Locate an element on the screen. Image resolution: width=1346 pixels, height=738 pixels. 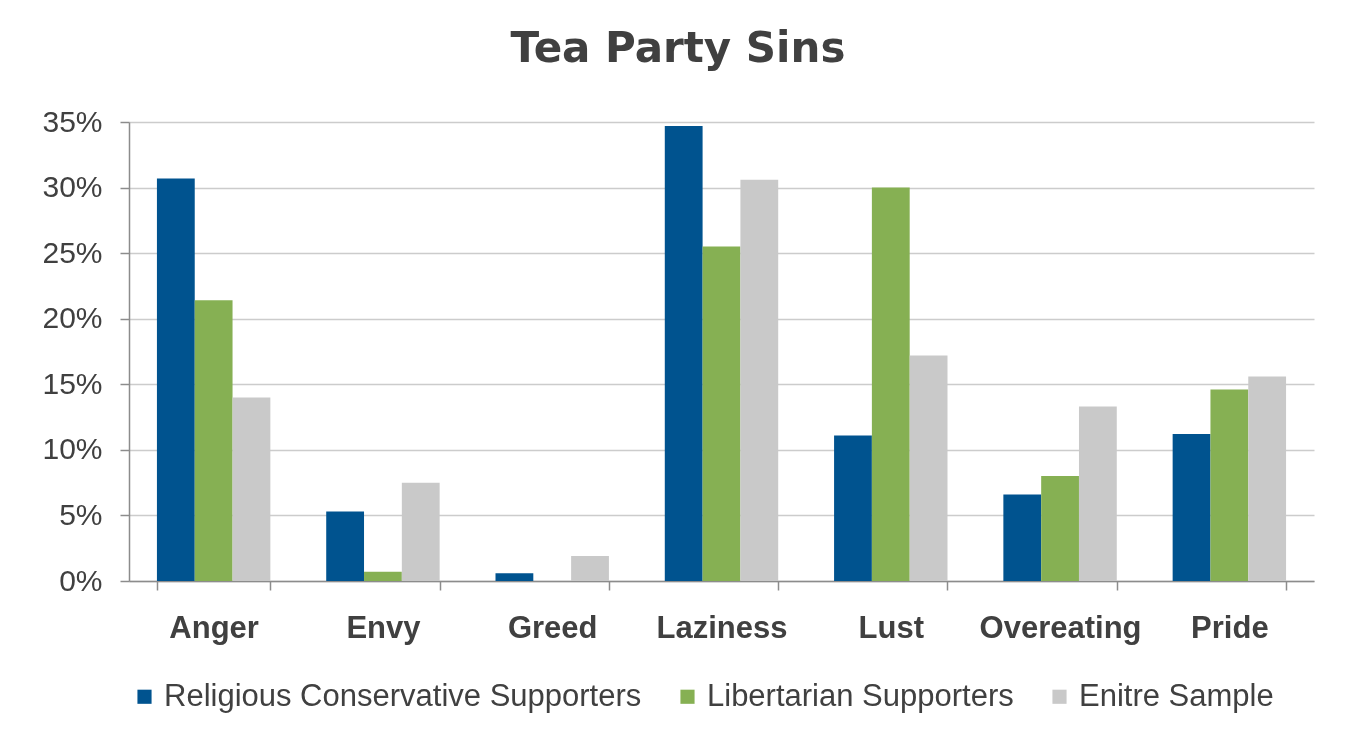
legend-label: Religious Conservative Supporters is located at coordinates (403, 695).